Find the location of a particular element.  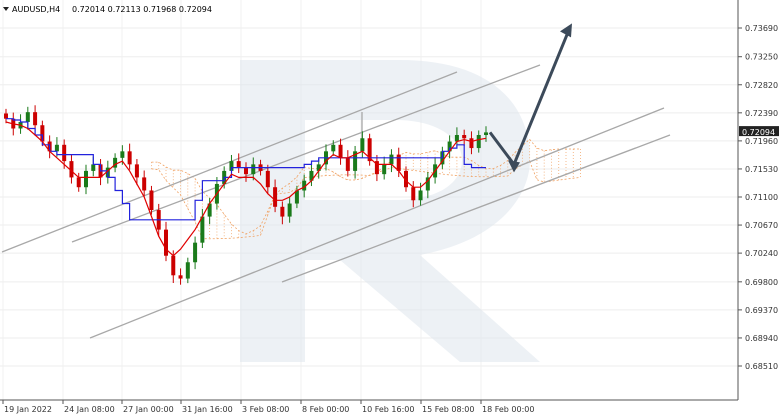

price-axis-label: 0.72390 is located at coordinates (761, 113).